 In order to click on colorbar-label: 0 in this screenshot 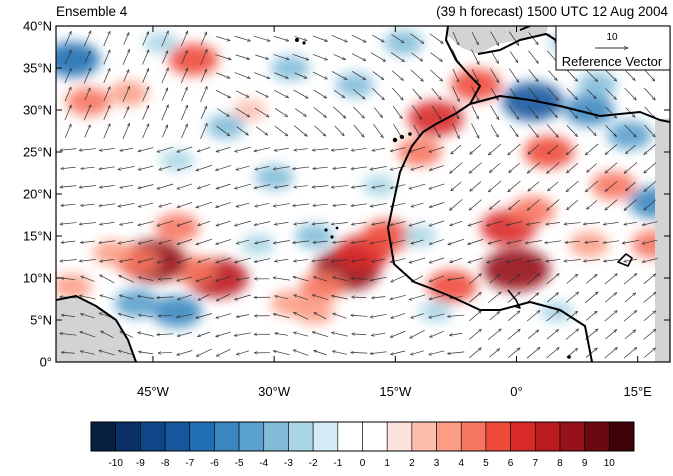, I will do `click(363, 463)`.